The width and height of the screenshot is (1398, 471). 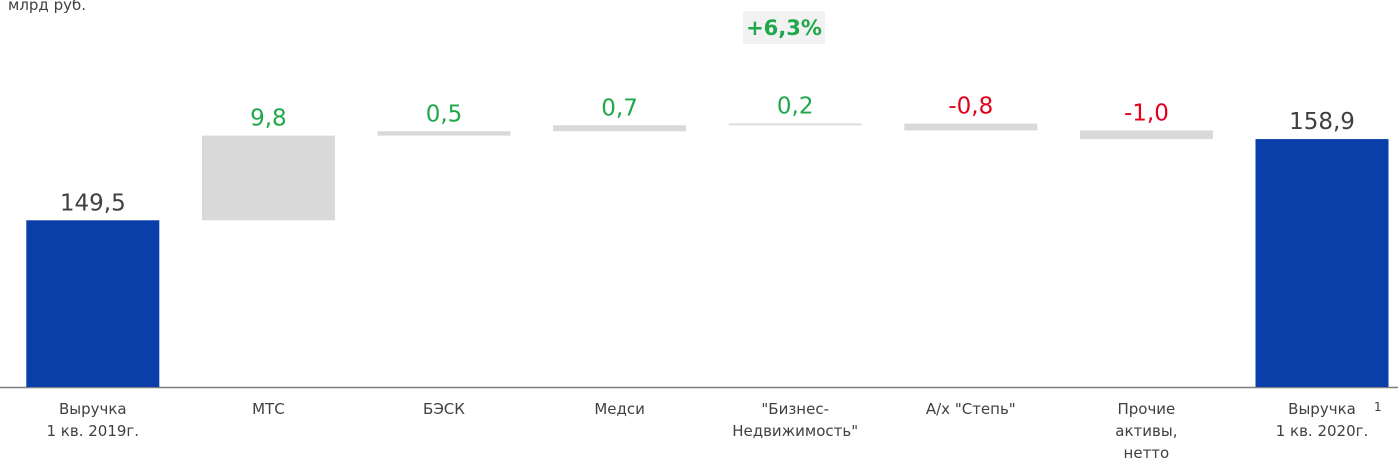 What do you see at coordinates (1146, 113) in the screenshot?
I see `value-label: -1,0` at bounding box center [1146, 113].